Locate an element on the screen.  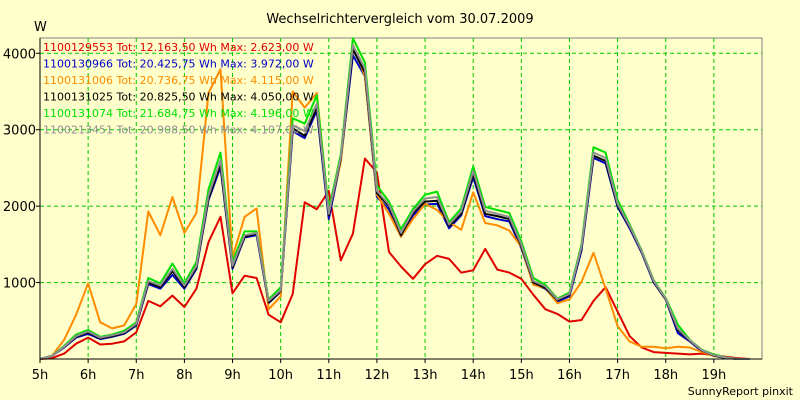
x-tick-label: 11h is located at coordinates (328, 375).